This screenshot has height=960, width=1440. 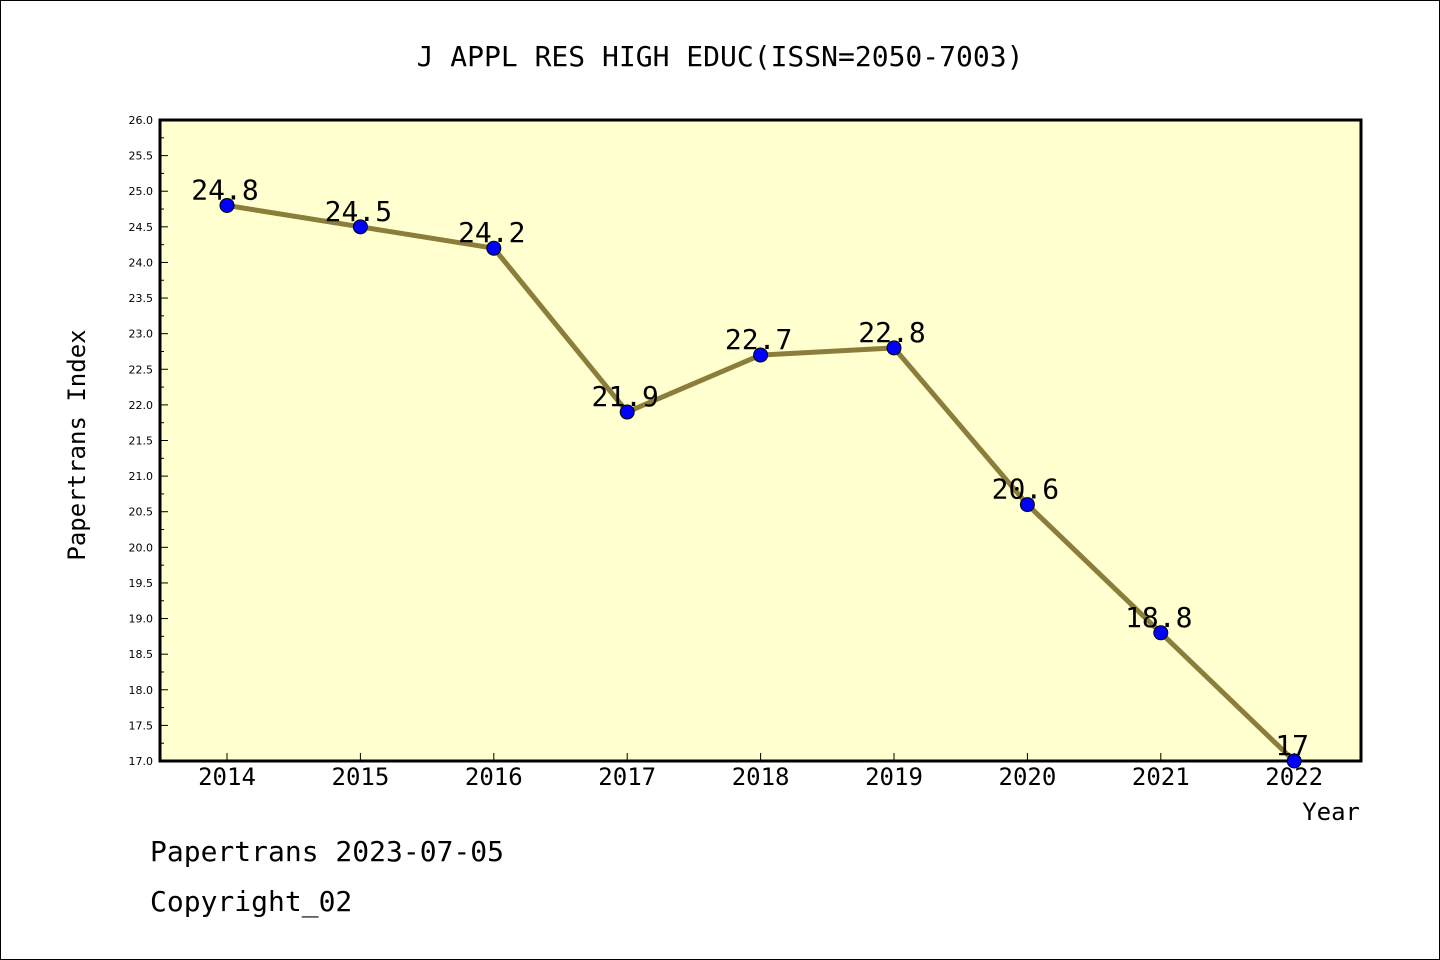 What do you see at coordinates (141, 262) in the screenshot?
I see `y-tick-label: 24.0` at bounding box center [141, 262].